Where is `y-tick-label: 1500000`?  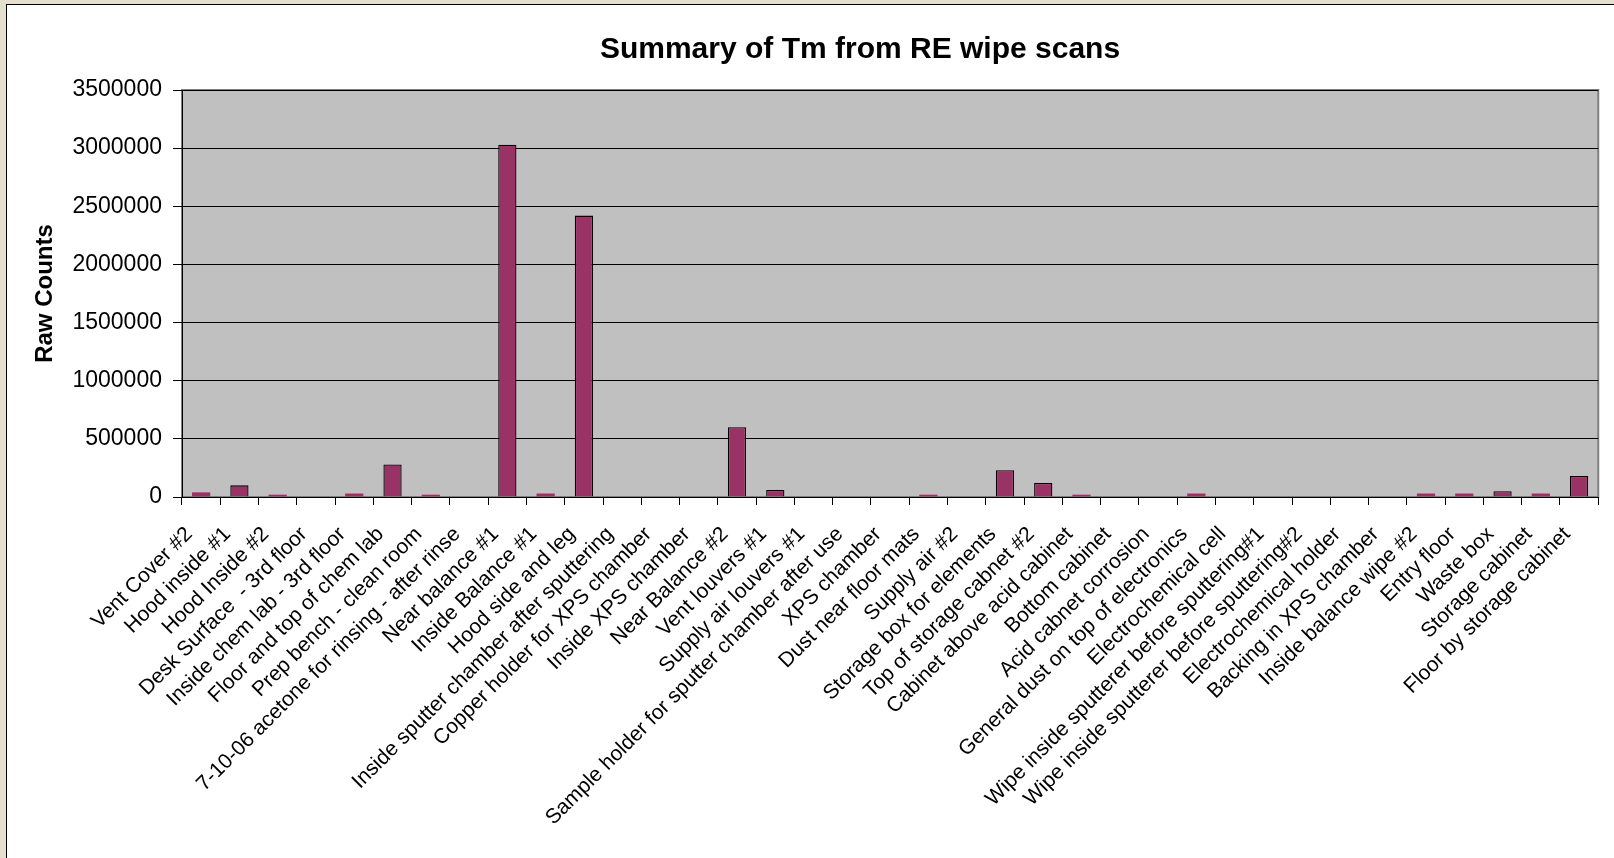 y-tick-label: 1500000 is located at coordinates (117, 320).